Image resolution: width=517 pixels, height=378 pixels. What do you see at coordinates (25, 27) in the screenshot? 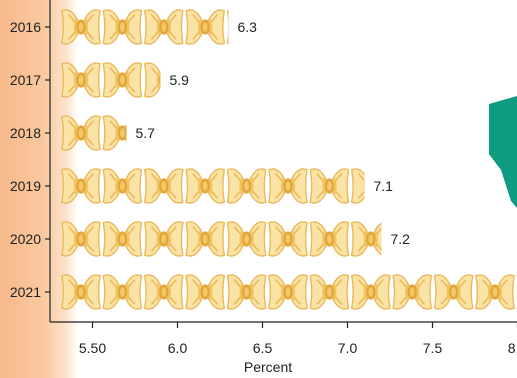
I see `y-tick-label-2016: 2016` at bounding box center [25, 27].